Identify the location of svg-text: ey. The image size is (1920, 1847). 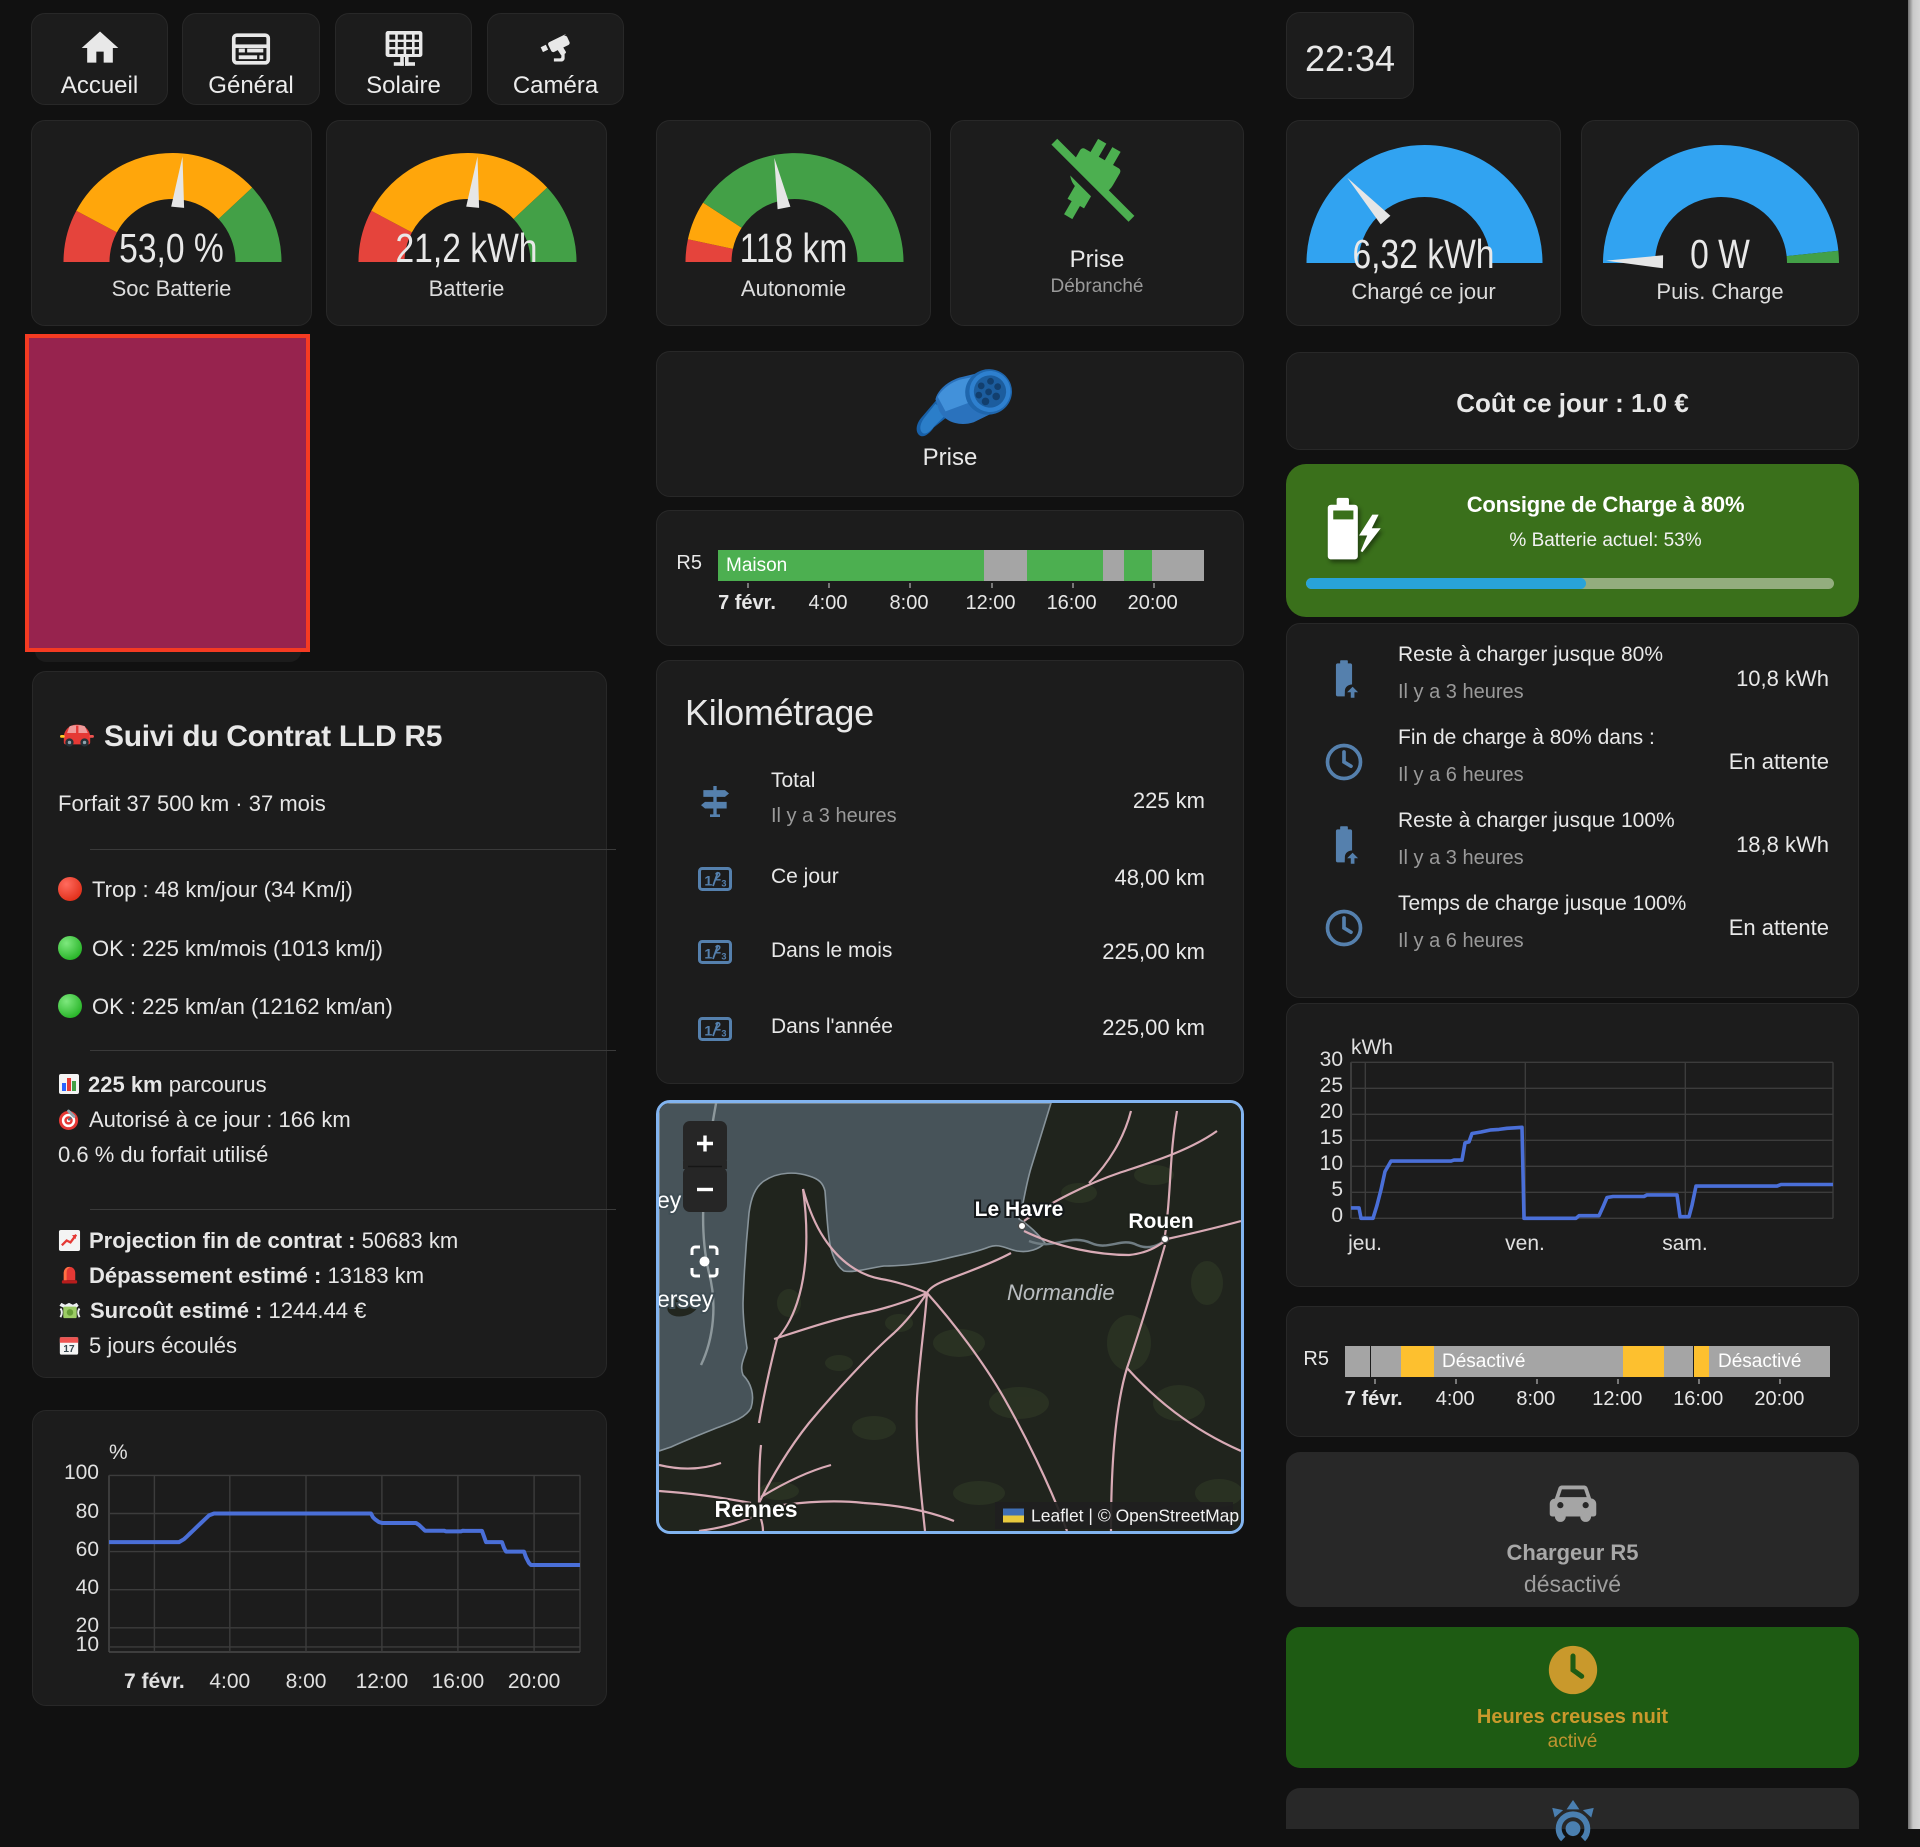
(670, 1200).